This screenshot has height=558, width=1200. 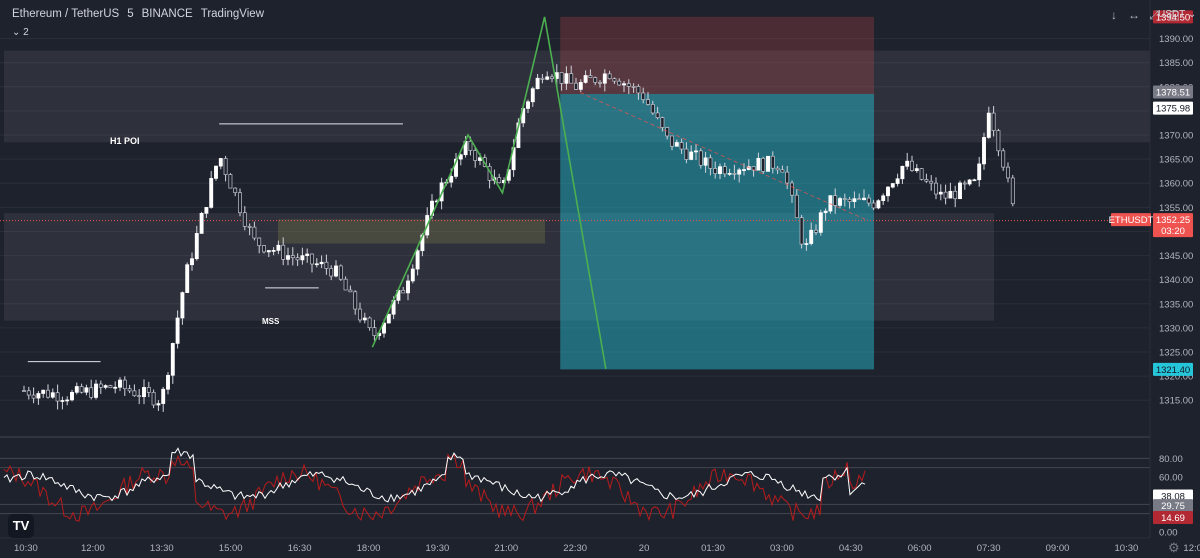 What do you see at coordinates (1114, 15) in the screenshot?
I see `arrow-down-icon: ↓` at bounding box center [1114, 15].